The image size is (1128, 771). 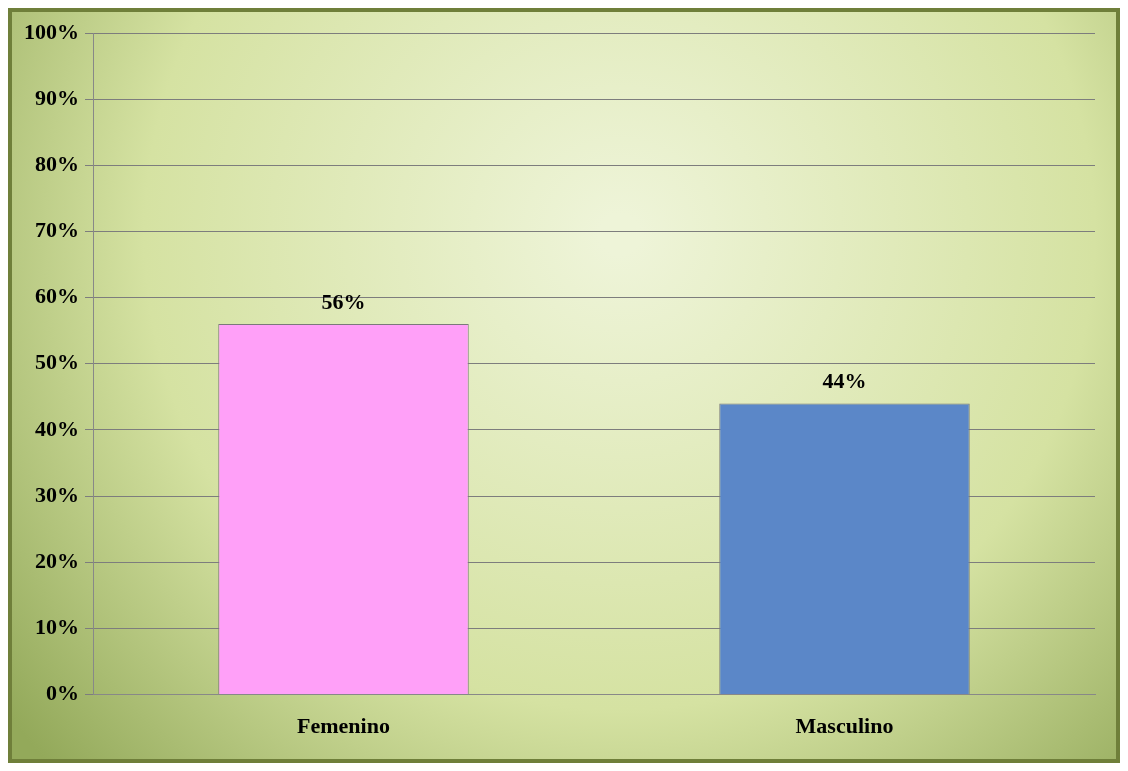 What do you see at coordinates (57, 164) in the screenshot?
I see `y-tick-label: 80%` at bounding box center [57, 164].